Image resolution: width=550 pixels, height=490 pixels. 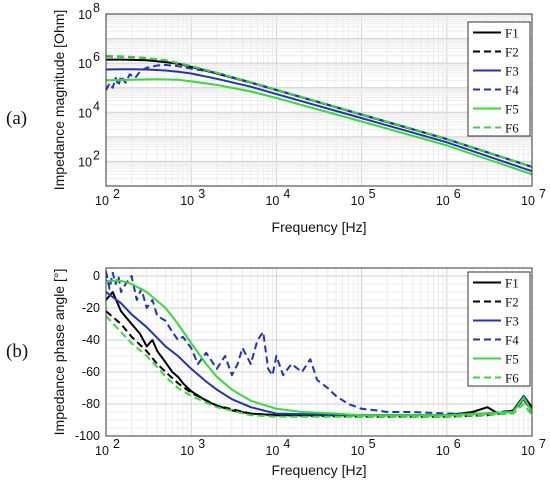 What do you see at coordinates (59, 100) in the screenshot?
I see `y-axis-title: Impedance magnitude [Ohm]` at bounding box center [59, 100].